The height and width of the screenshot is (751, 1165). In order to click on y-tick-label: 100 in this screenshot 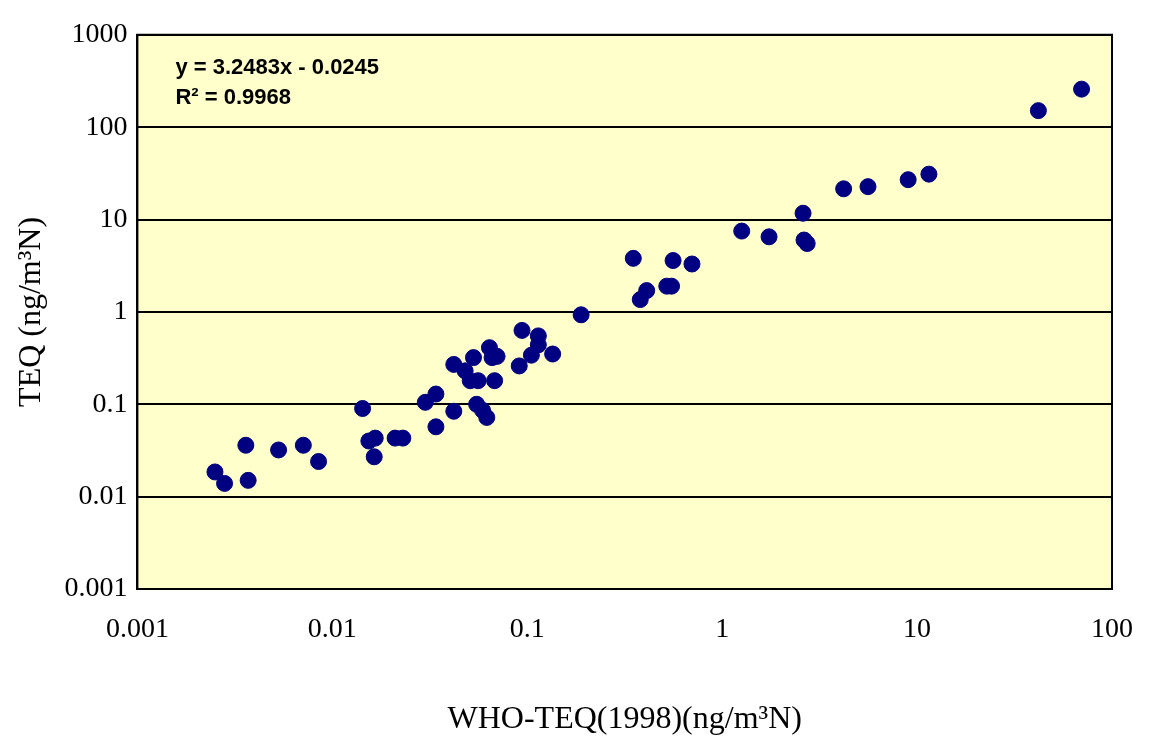, I will do `click(106, 125)`.